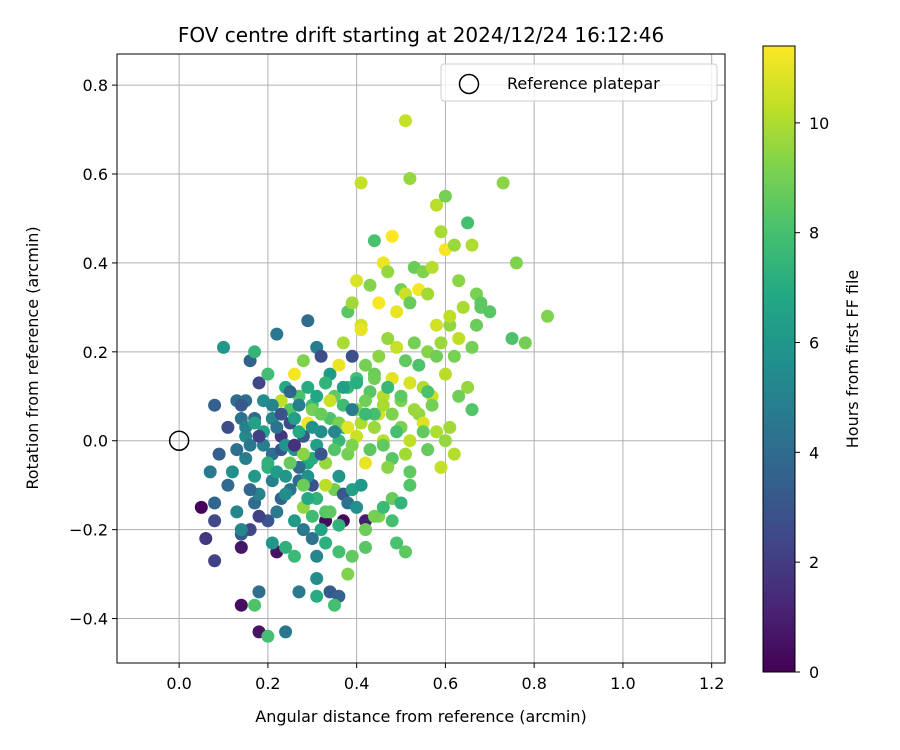 This screenshot has height=750, width=900. What do you see at coordinates (420, 716) in the screenshot?
I see `x-axis-label: Angular distance from reference (arcmin)` at bounding box center [420, 716].